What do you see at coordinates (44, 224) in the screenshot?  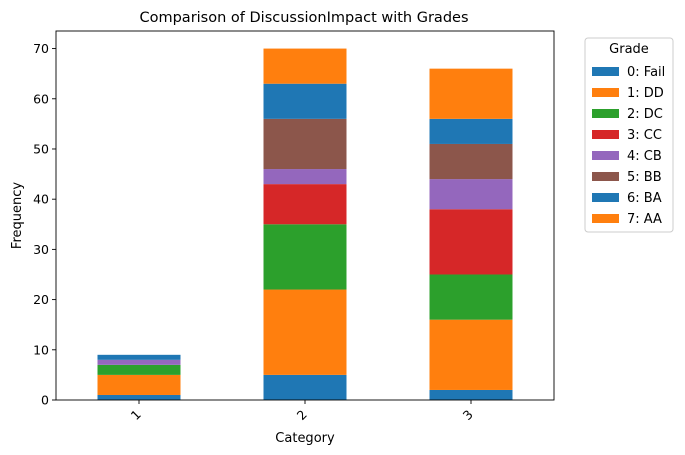 I see `y-axis: 0 10 20 30 40 50 60 70` at bounding box center [44, 224].